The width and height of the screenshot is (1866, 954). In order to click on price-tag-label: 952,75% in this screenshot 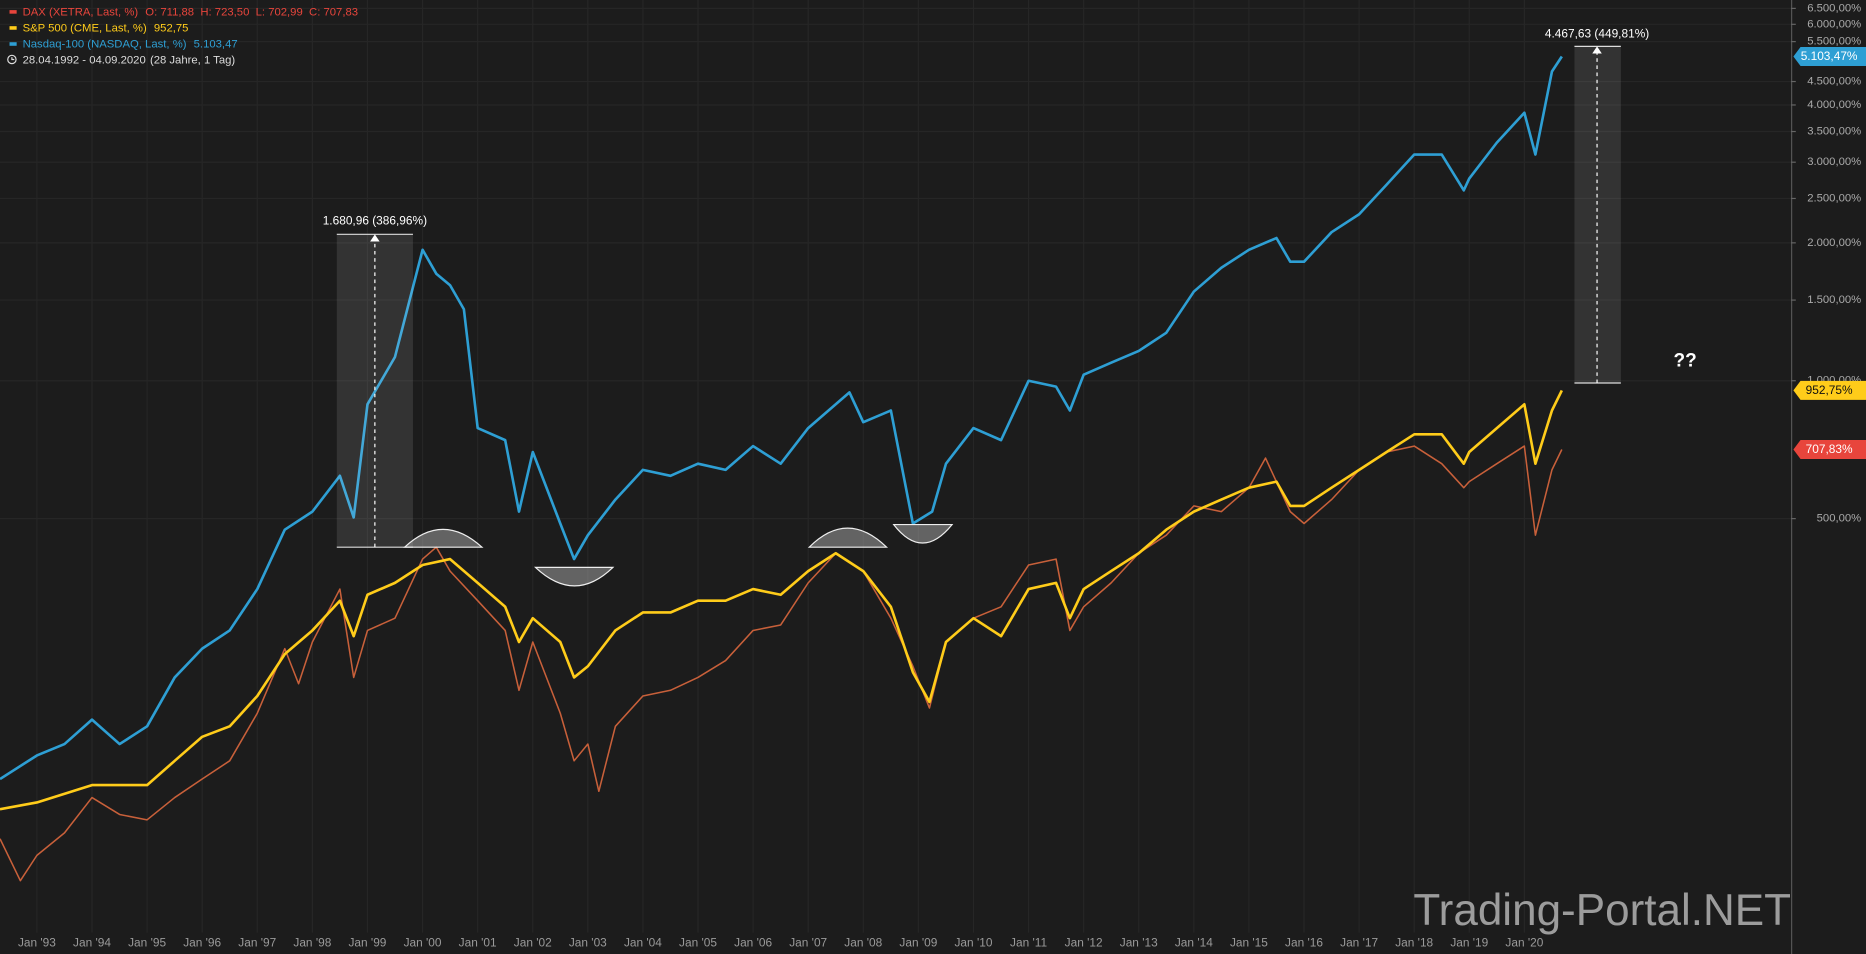, I will do `click(1829, 390)`.